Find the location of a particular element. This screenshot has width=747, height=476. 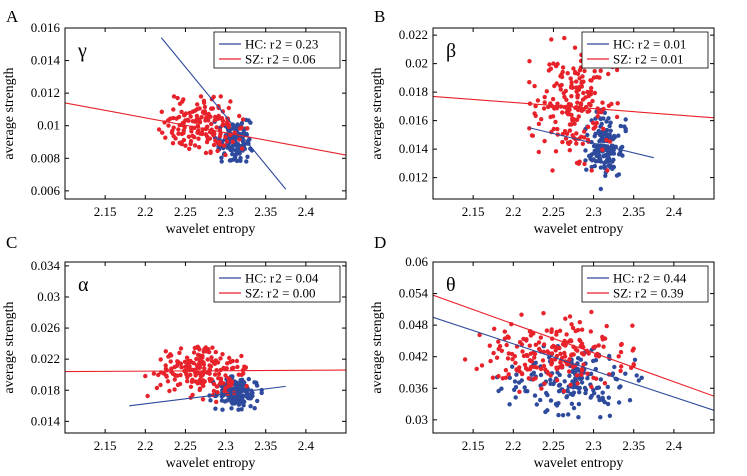

y-tick-label: 0.016 is located at coordinates (414, 120).